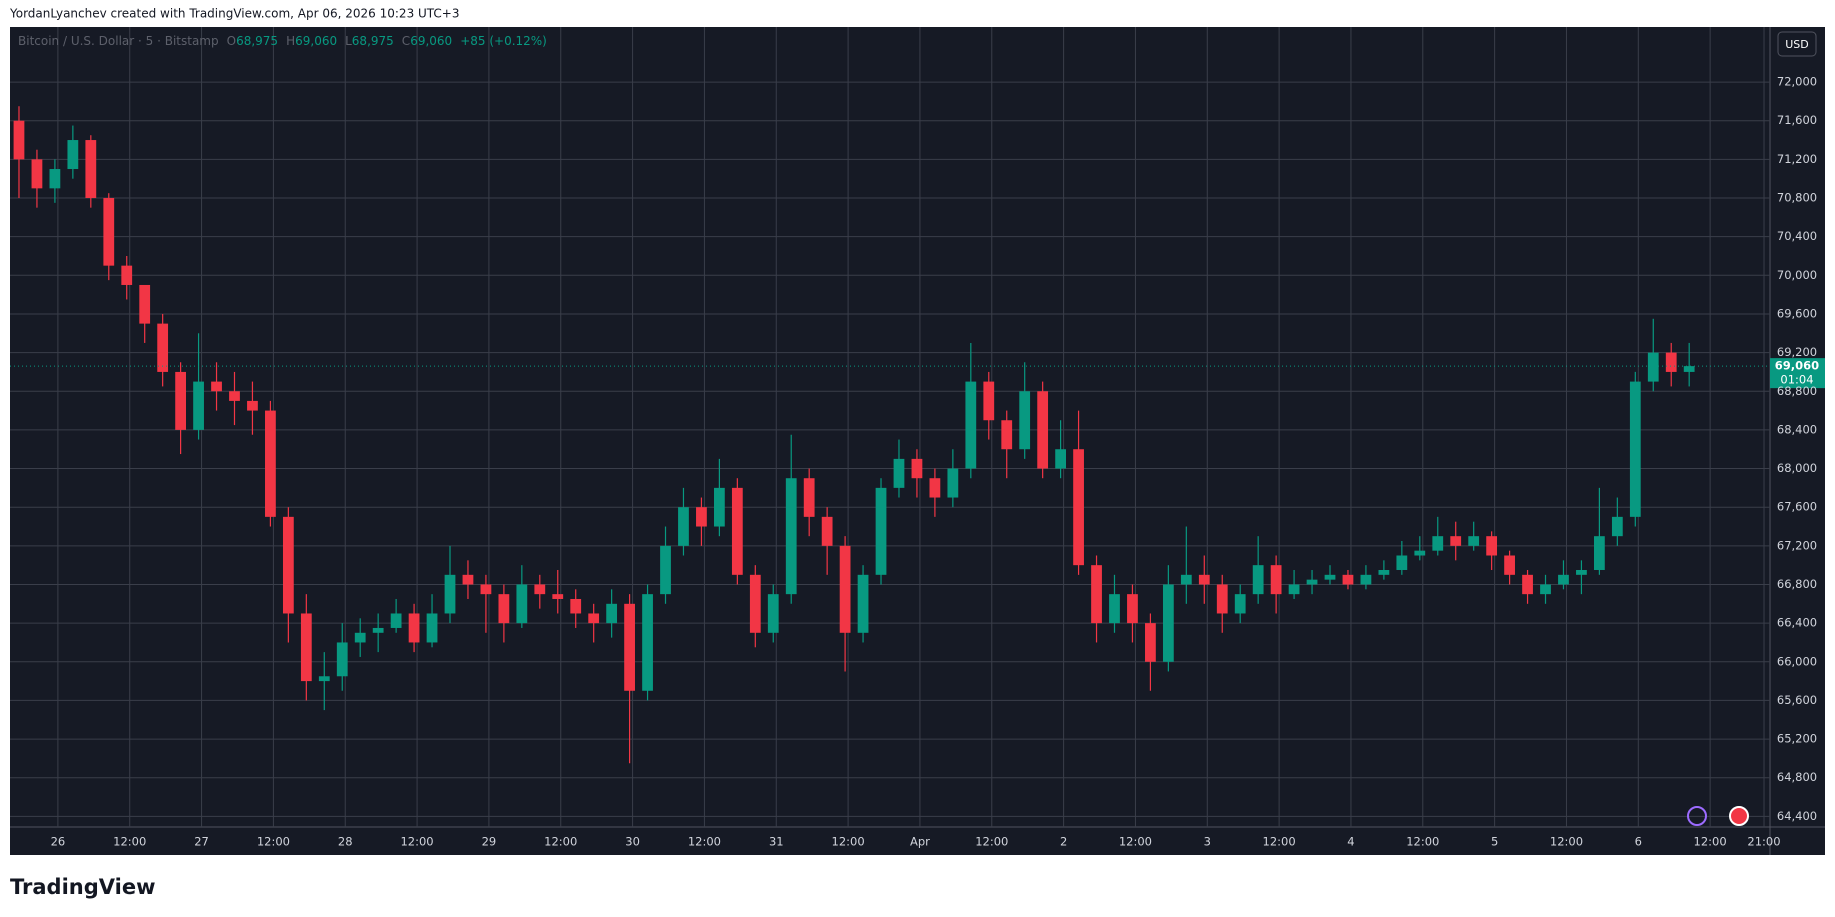 The width and height of the screenshot is (1835, 917). Describe the element at coordinates (231, 41) in the screenshot. I see `status-prefix: O` at that location.